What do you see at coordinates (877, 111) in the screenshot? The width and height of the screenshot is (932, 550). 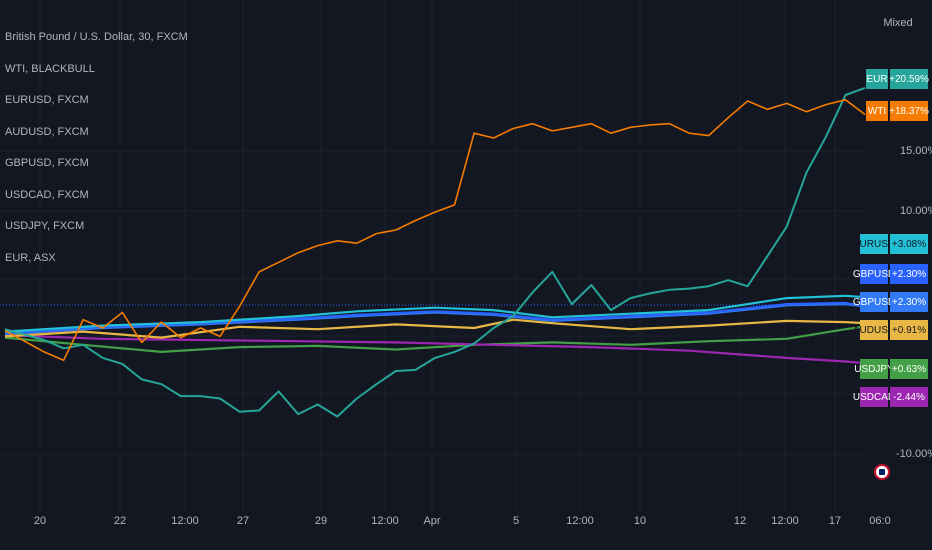 I see `price-label-symbol: WTI` at bounding box center [877, 111].